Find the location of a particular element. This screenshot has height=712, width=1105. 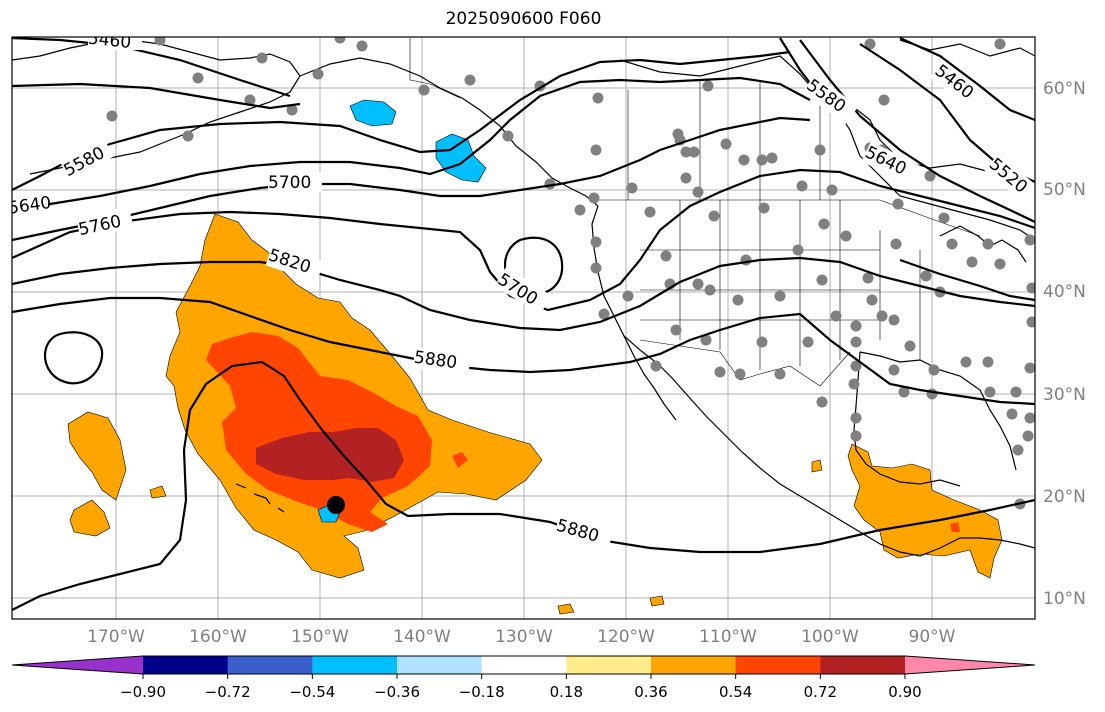

contour-5640-east is located at coordinates (917, 131).